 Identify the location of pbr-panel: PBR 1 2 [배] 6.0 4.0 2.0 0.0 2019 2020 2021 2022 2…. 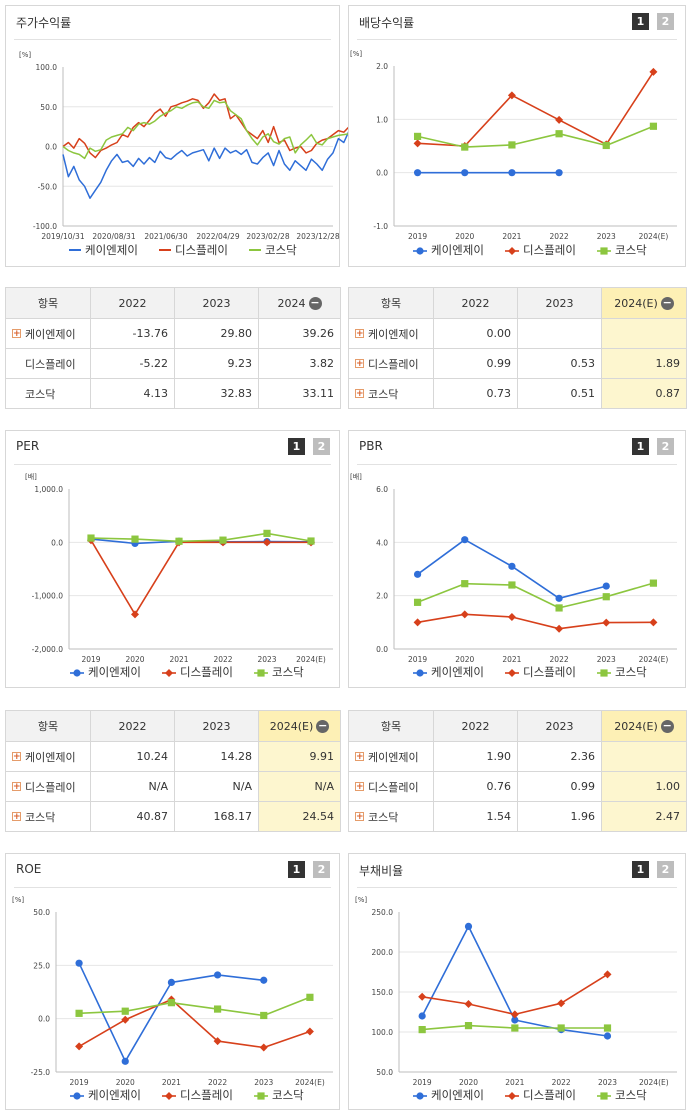
(517, 559).